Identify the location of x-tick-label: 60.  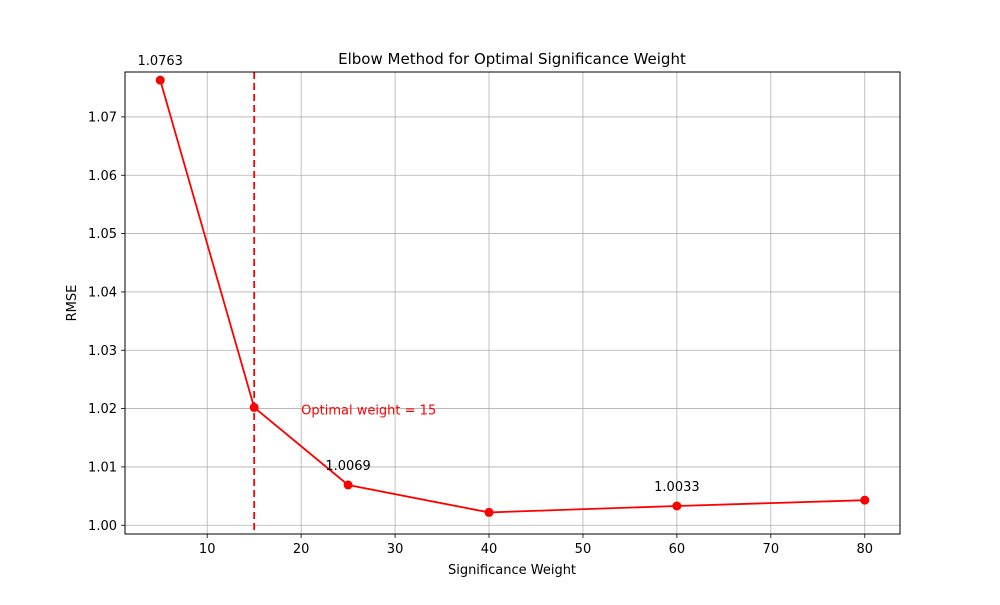
(677, 549).